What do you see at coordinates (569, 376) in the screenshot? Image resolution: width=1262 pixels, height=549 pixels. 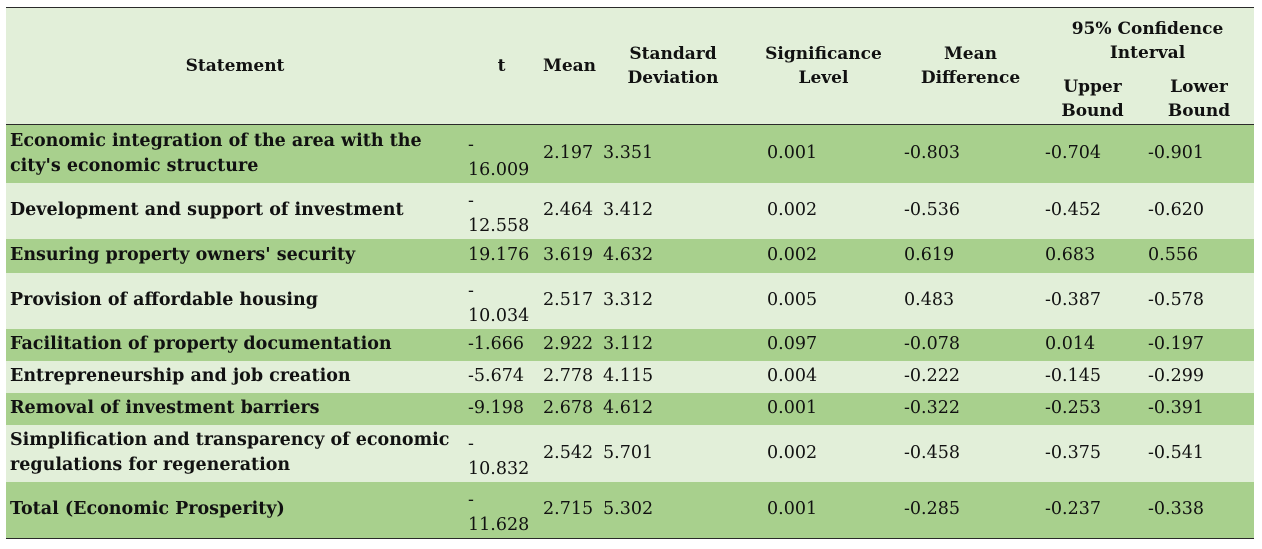 I see `cell-mean: 2.778` at bounding box center [569, 376].